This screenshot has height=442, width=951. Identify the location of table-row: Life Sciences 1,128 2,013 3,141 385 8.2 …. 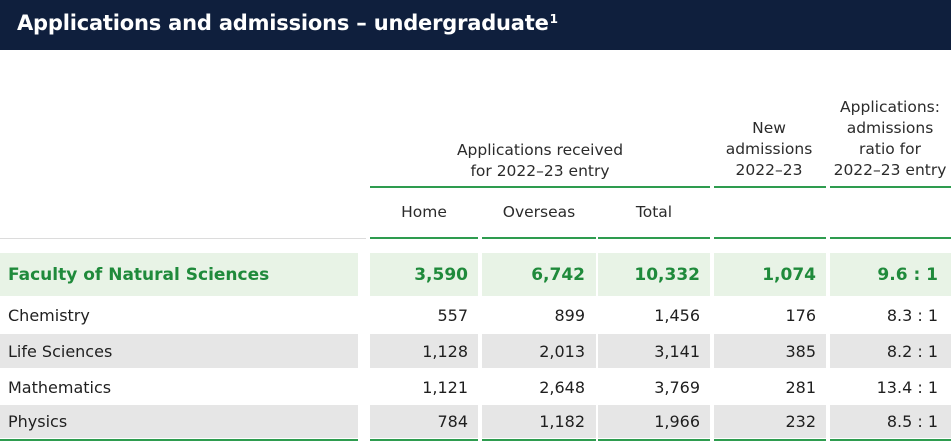
(475, 351).